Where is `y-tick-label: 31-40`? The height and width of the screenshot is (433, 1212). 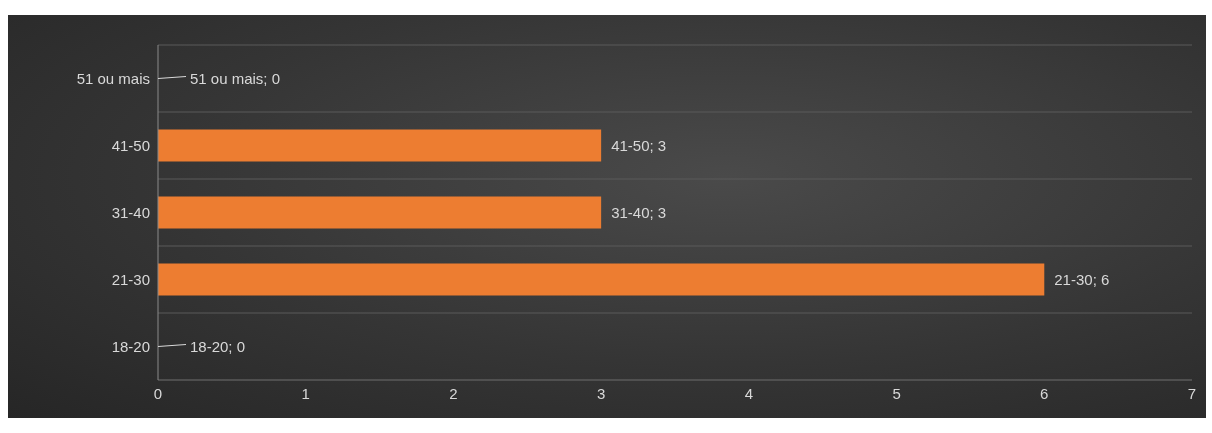
y-tick-label: 31-40 is located at coordinates (130, 212).